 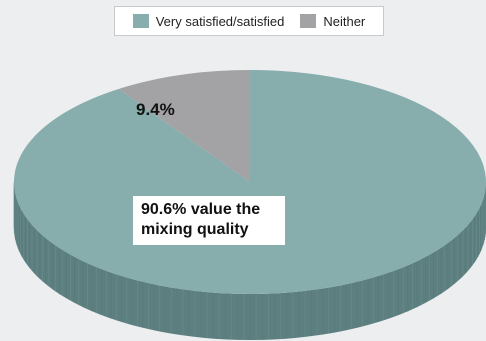 What do you see at coordinates (155, 109) in the screenshot?
I see `data-label-neither: 9.4%` at bounding box center [155, 109].